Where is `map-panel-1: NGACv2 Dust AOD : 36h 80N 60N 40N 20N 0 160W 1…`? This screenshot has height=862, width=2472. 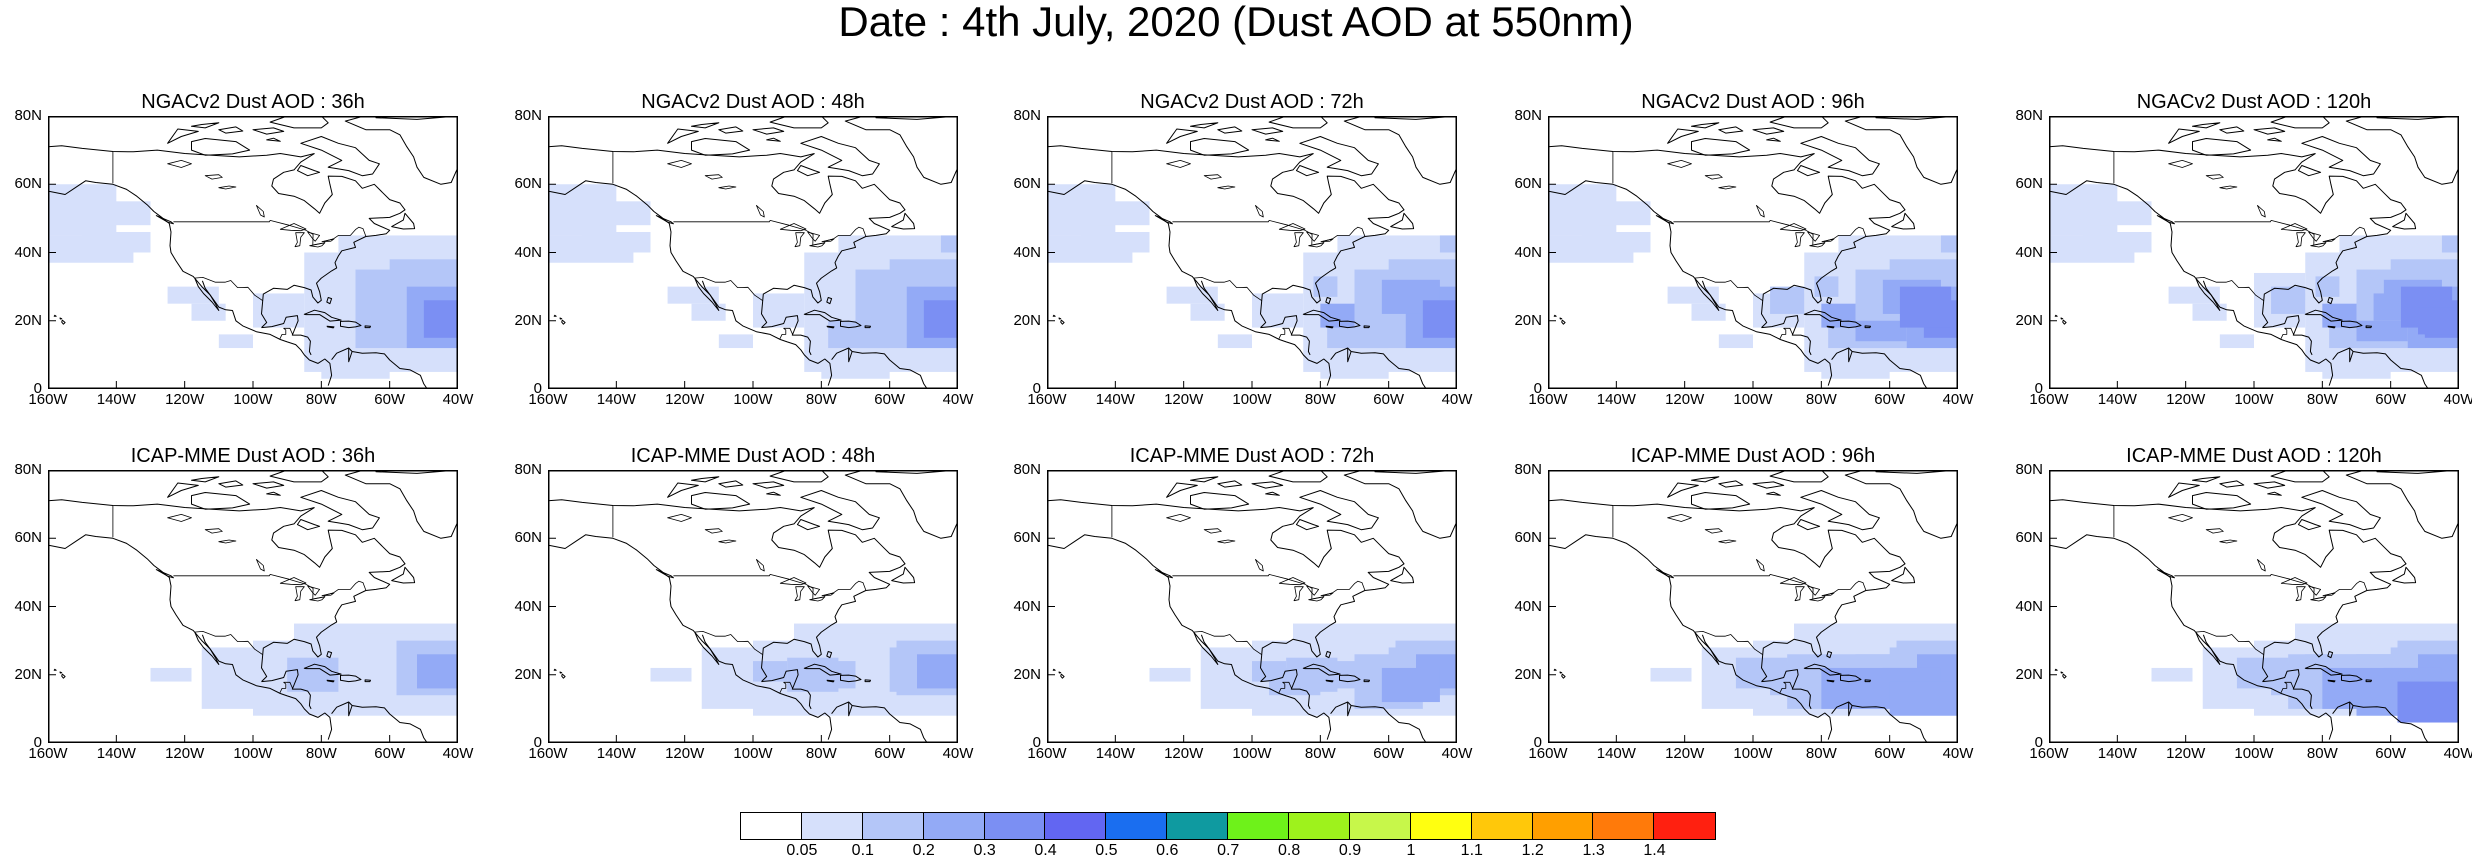 map-panel-1: NGACv2 Dust AOD : 36h 80N 60N 40N 20N 0 160W 1… is located at coordinates (243, 249).